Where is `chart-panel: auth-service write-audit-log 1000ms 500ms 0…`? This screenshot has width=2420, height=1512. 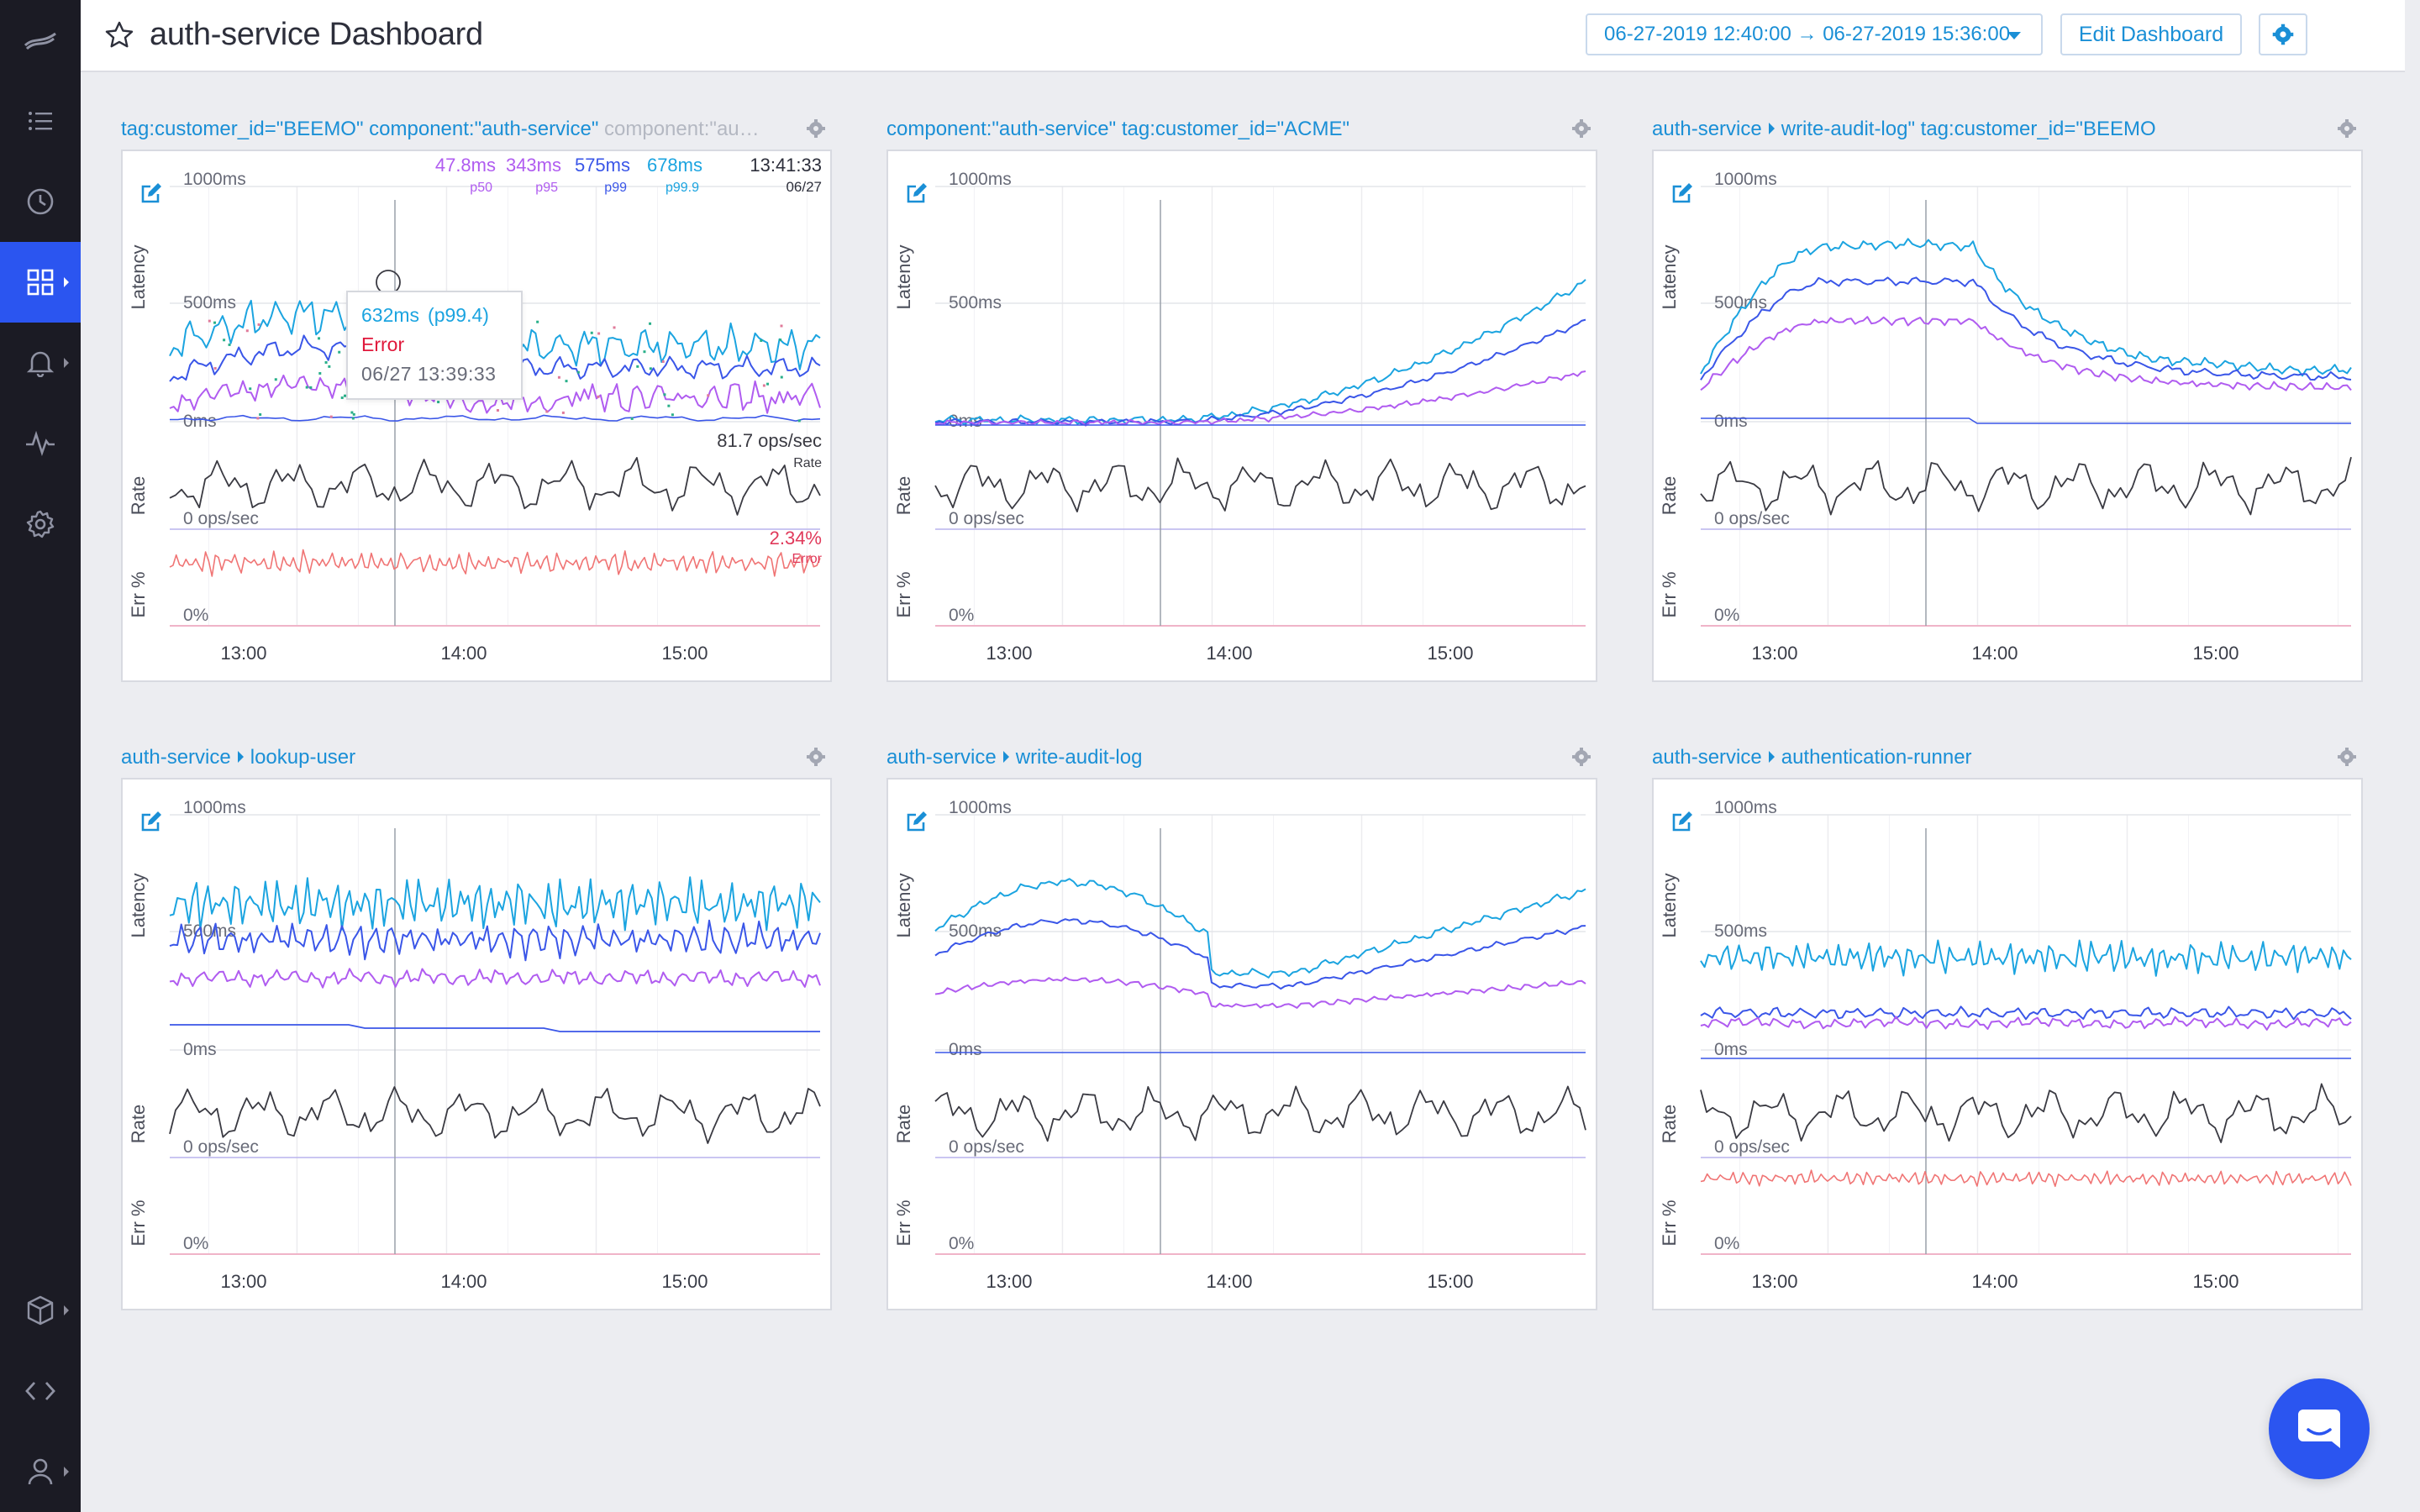
chart-panel: auth-service write-audit-log 1000ms 500ms 0… is located at coordinates (1241, 1039).